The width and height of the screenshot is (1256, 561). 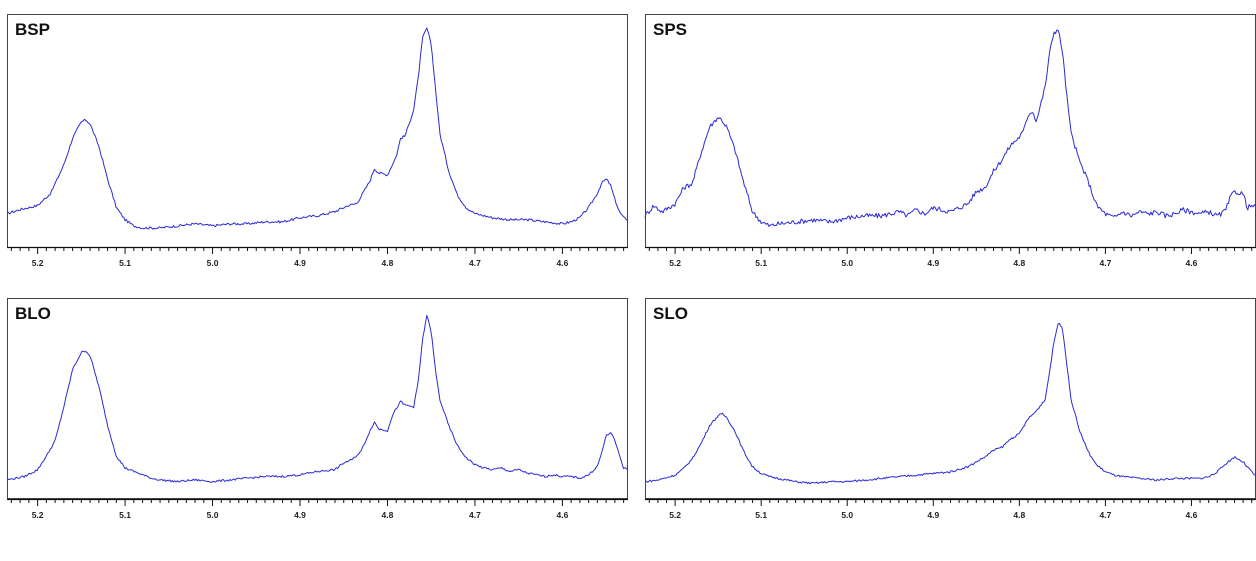 I want to click on spectrum-line-blo, so click(x=317, y=398).